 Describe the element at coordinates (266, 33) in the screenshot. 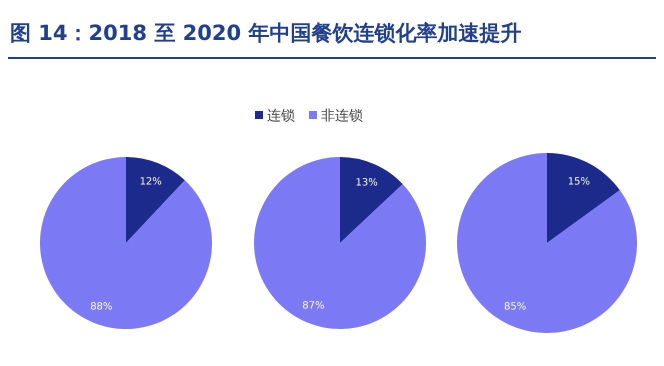

I see `text: 图 14：2018 至 2020 年中国餐饮连锁化率加速提升` at that location.